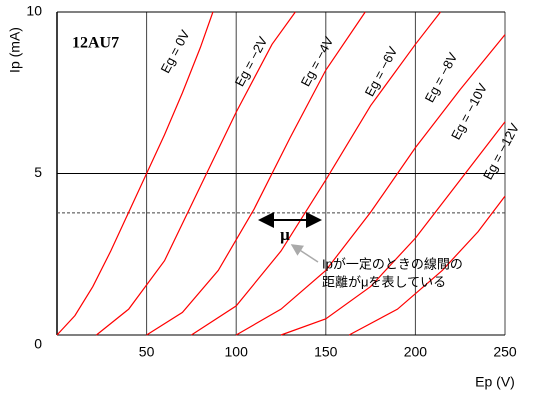 This screenshot has width=539, height=407. I want to click on curve, so click(427, 265).